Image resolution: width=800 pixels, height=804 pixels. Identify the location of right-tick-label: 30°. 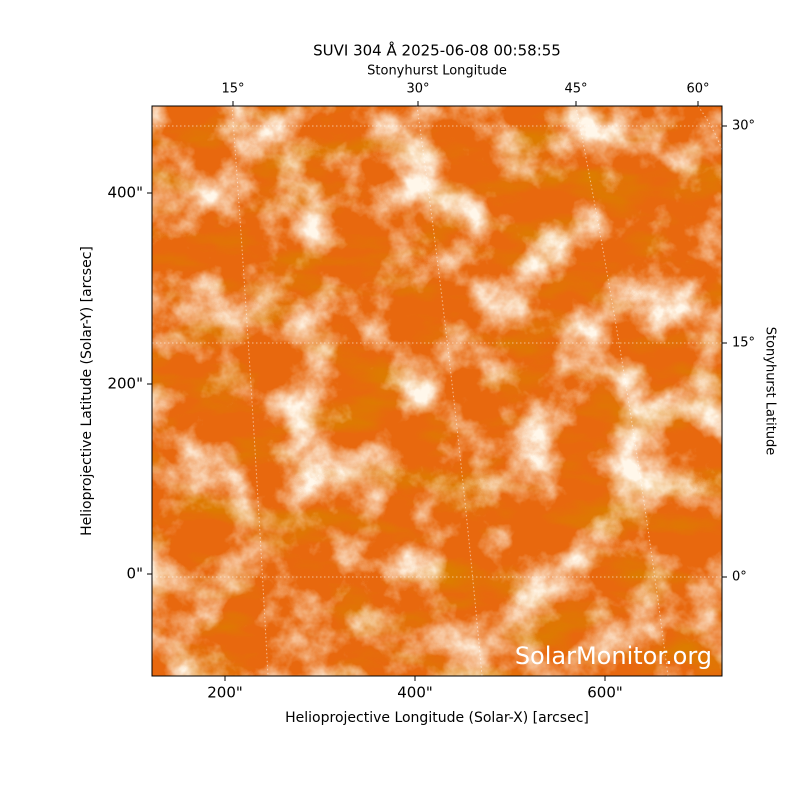
(743, 126).